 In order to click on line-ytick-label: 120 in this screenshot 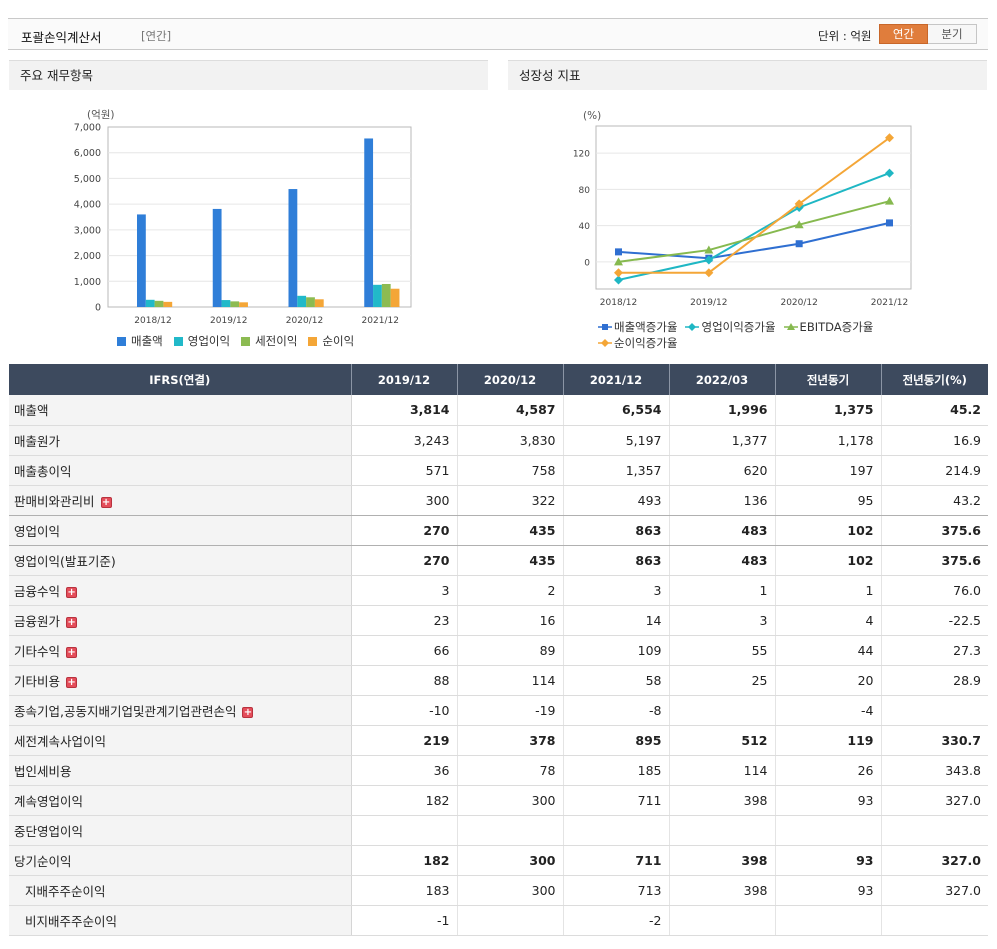, I will do `click(581, 155)`.